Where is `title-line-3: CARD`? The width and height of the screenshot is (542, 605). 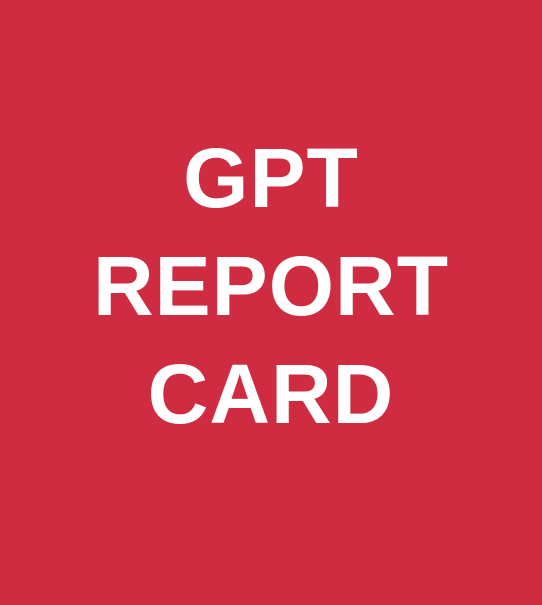 title-line-3: CARD is located at coordinates (271, 394).